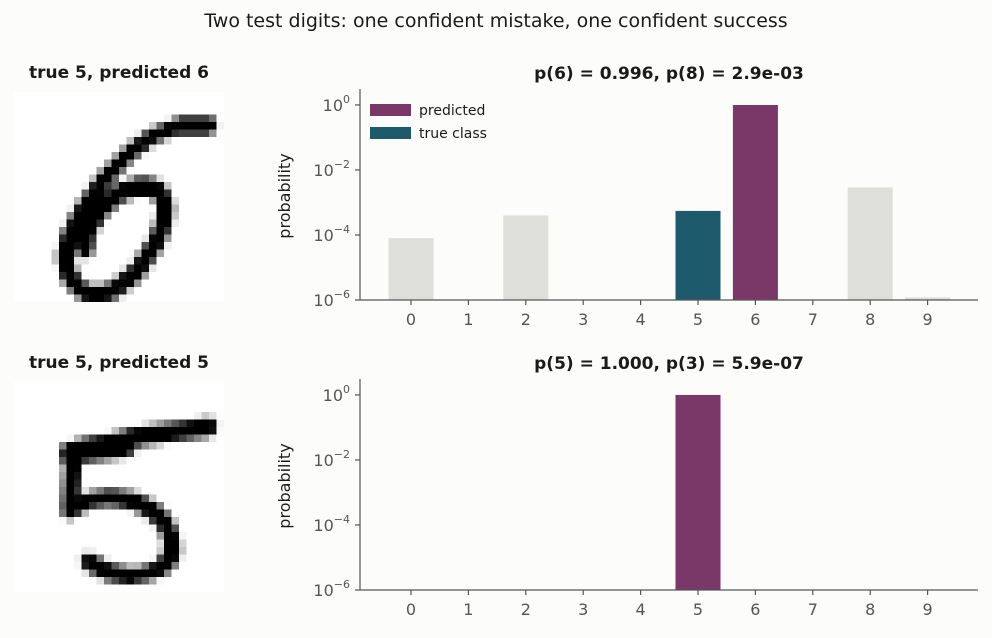 The width and height of the screenshot is (992, 638). Describe the element at coordinates (119, 487) in the screenshot. I see `handwritten-digit-five-image` at that location.